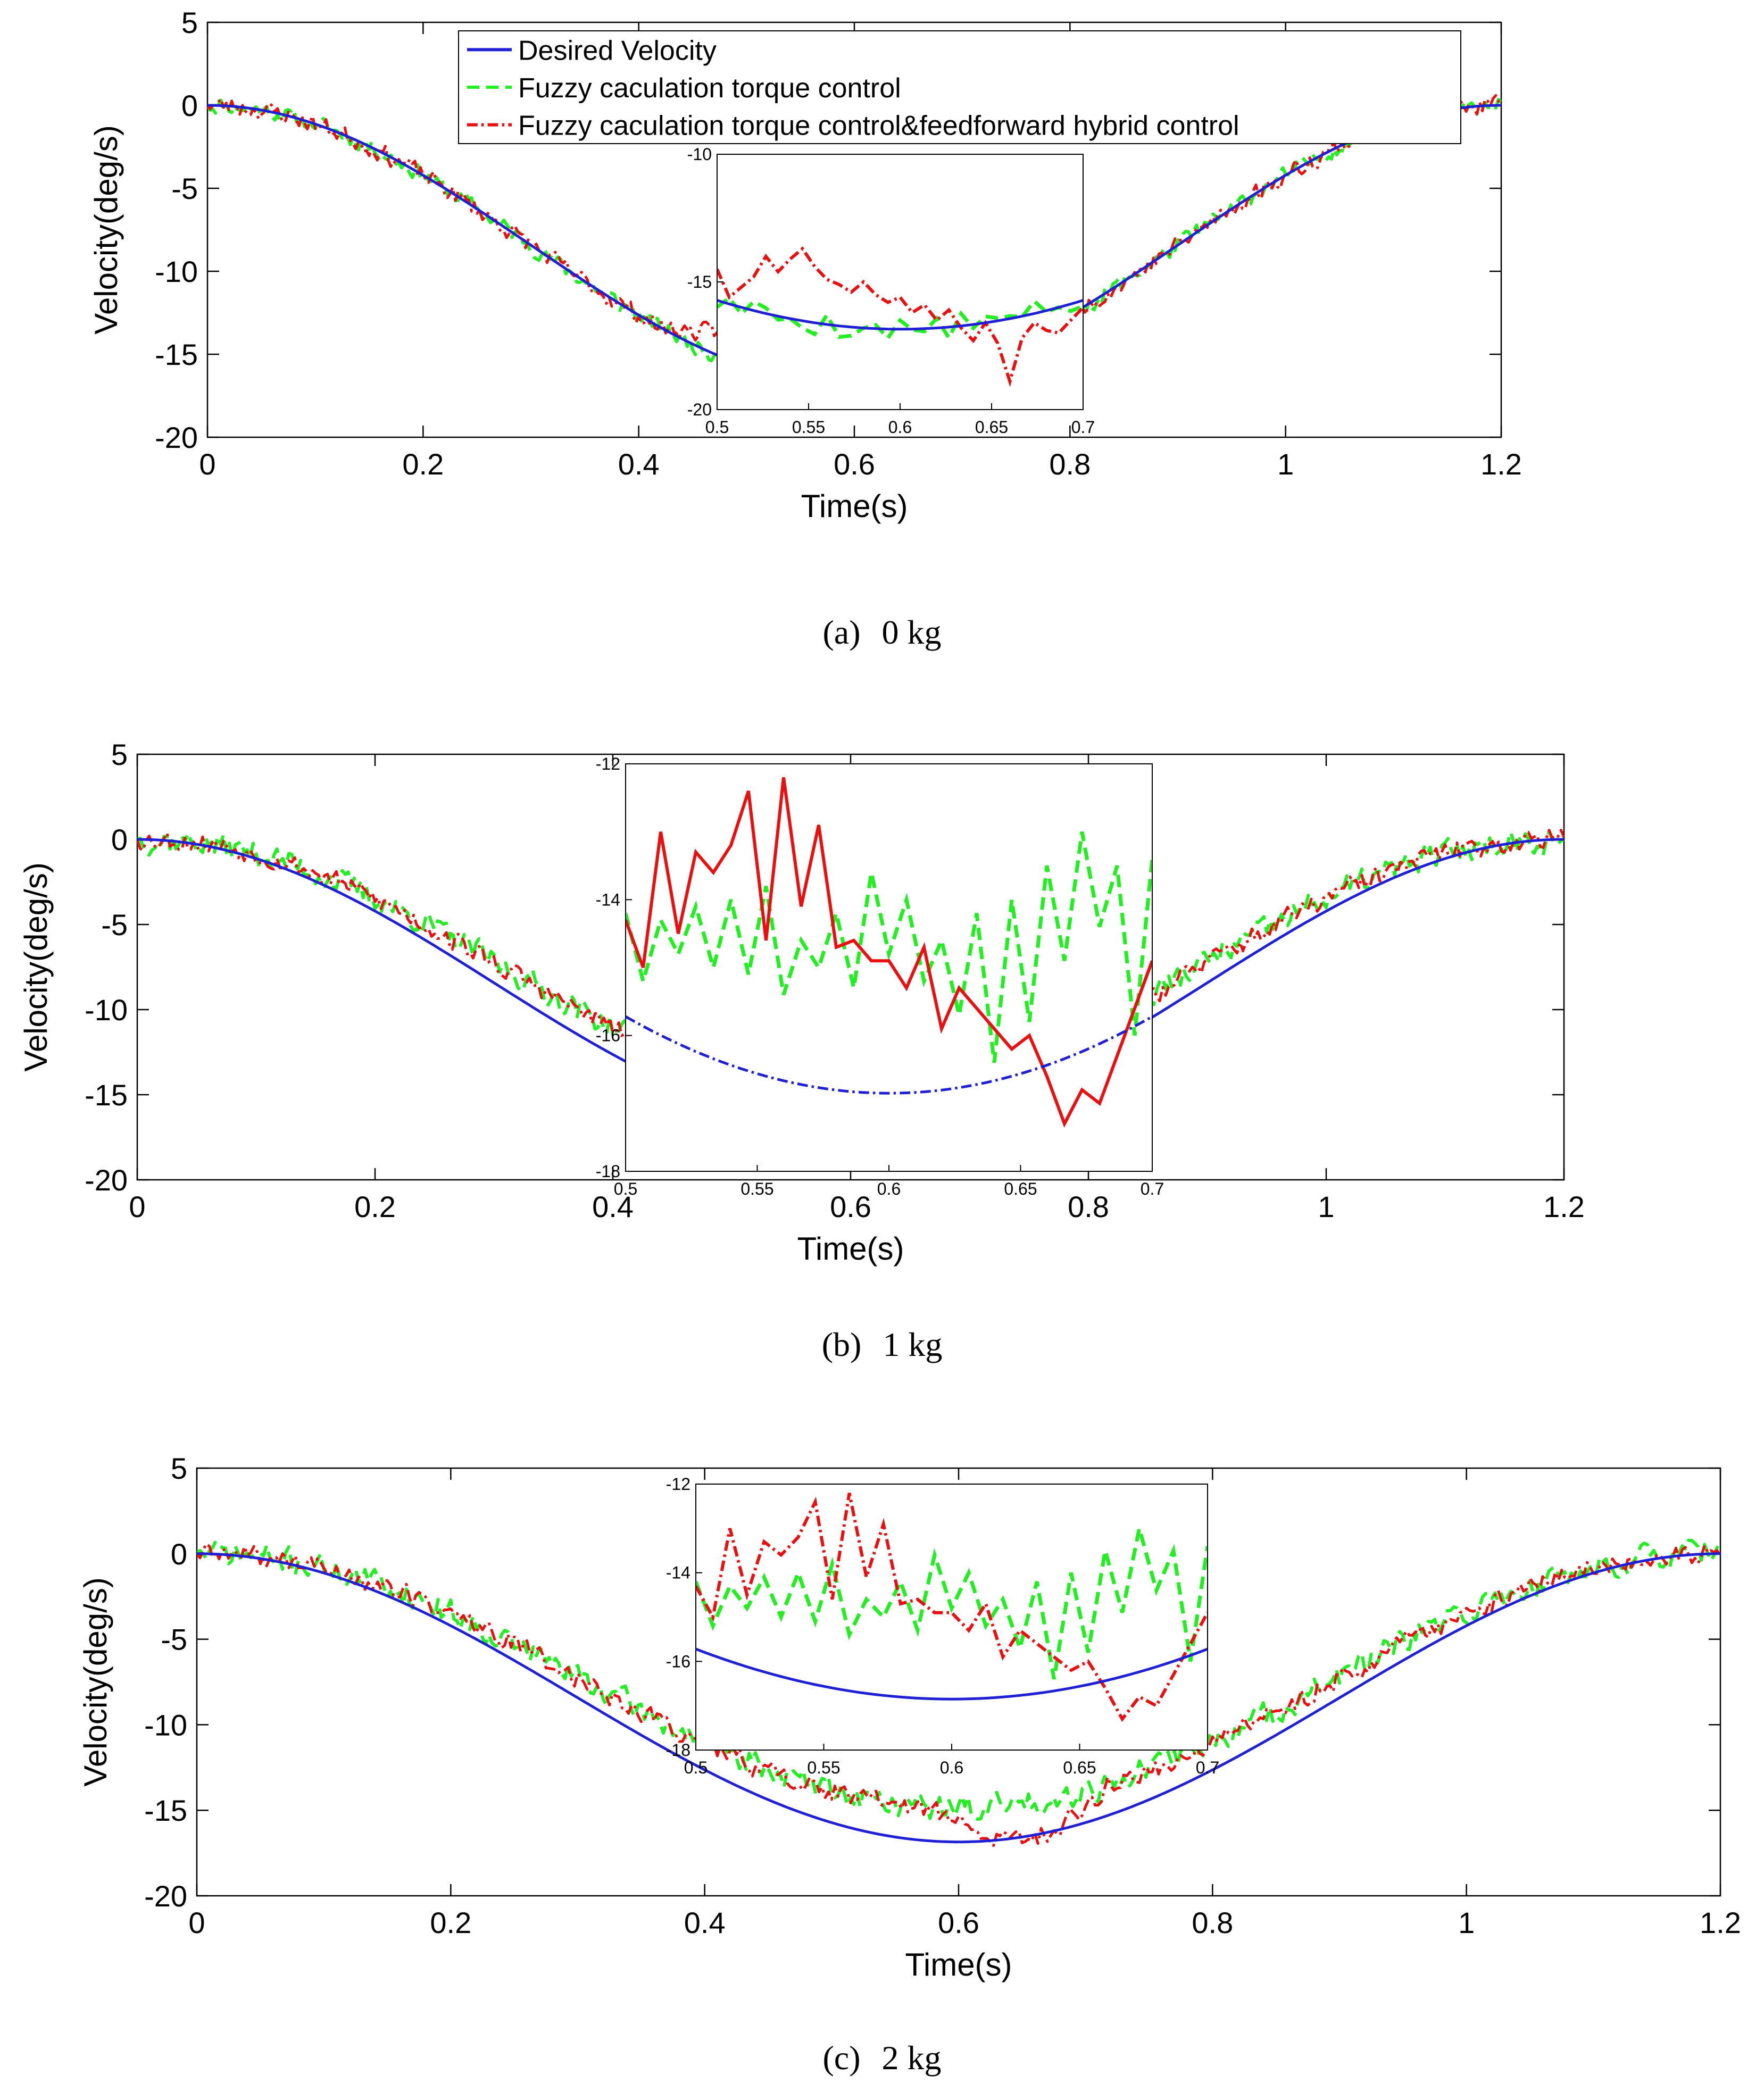  What do you see at coordinates (841, 2058) in the screenshot?
I see `caption-letter: (c)` at bounding box center [841, 2058].